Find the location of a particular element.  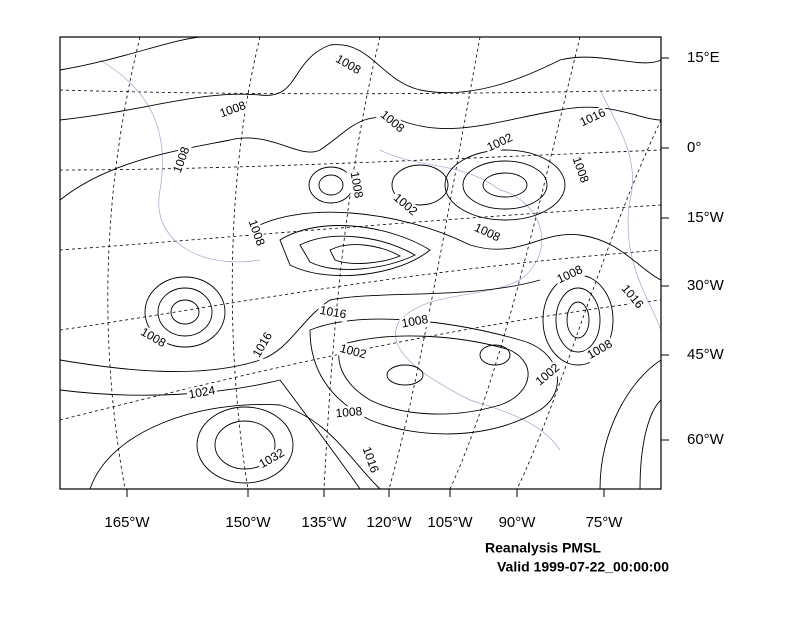

contour-label: 1024 is located at coordinates (201, 392).